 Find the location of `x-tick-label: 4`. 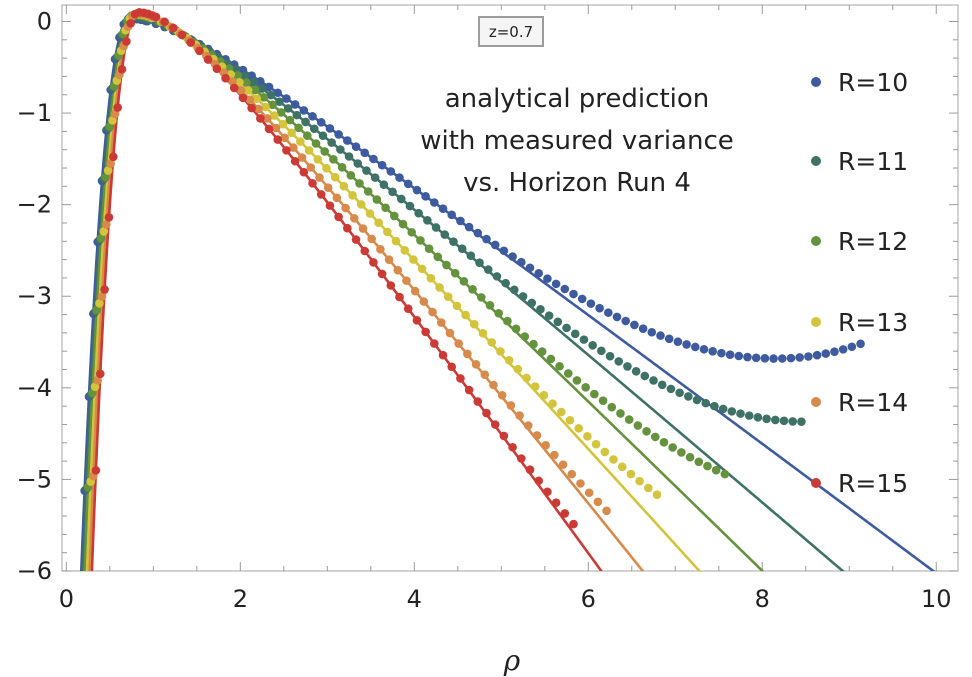

x-tick-label: 4 is located at coordinates (414, 599).